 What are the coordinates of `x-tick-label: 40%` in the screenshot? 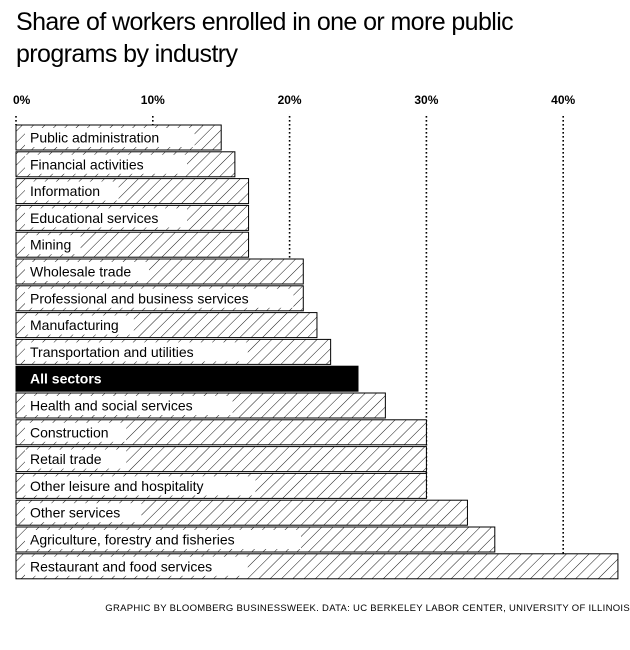 It's located at (563, 100).